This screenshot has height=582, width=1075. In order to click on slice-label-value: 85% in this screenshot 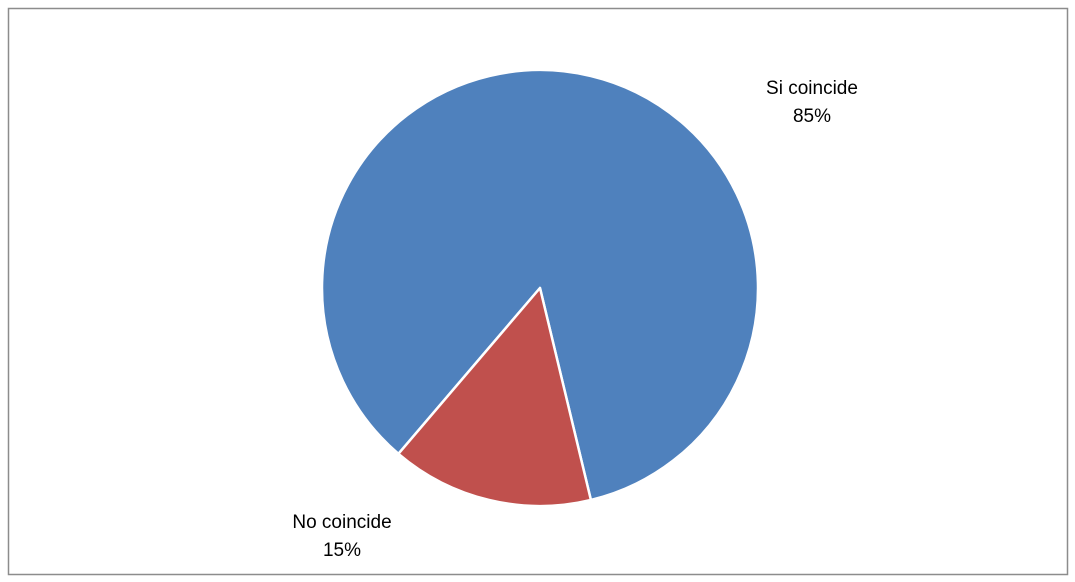, I will do `click(812, 116)`.